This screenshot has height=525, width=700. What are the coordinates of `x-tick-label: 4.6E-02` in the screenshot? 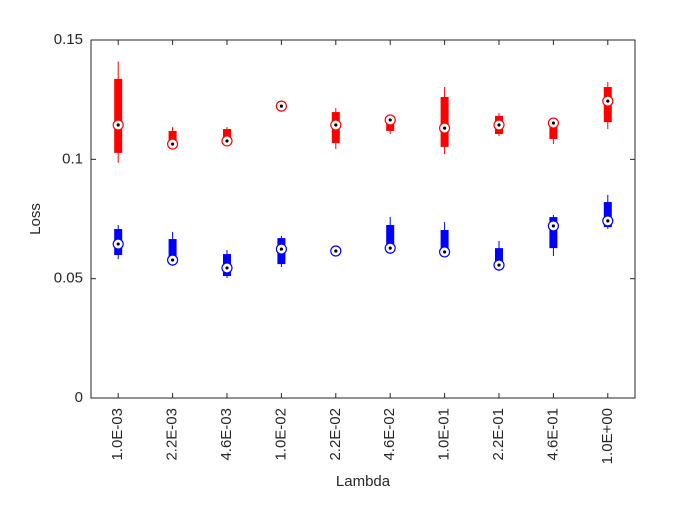 It's located at (389, 434).